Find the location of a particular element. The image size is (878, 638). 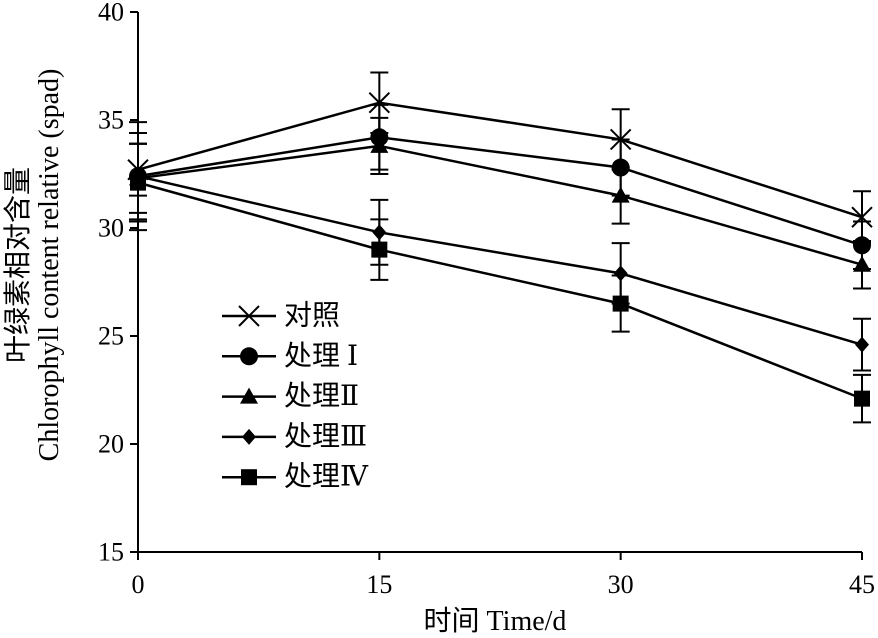

x-tick-label: 15 is located at coordinates (379, 584).